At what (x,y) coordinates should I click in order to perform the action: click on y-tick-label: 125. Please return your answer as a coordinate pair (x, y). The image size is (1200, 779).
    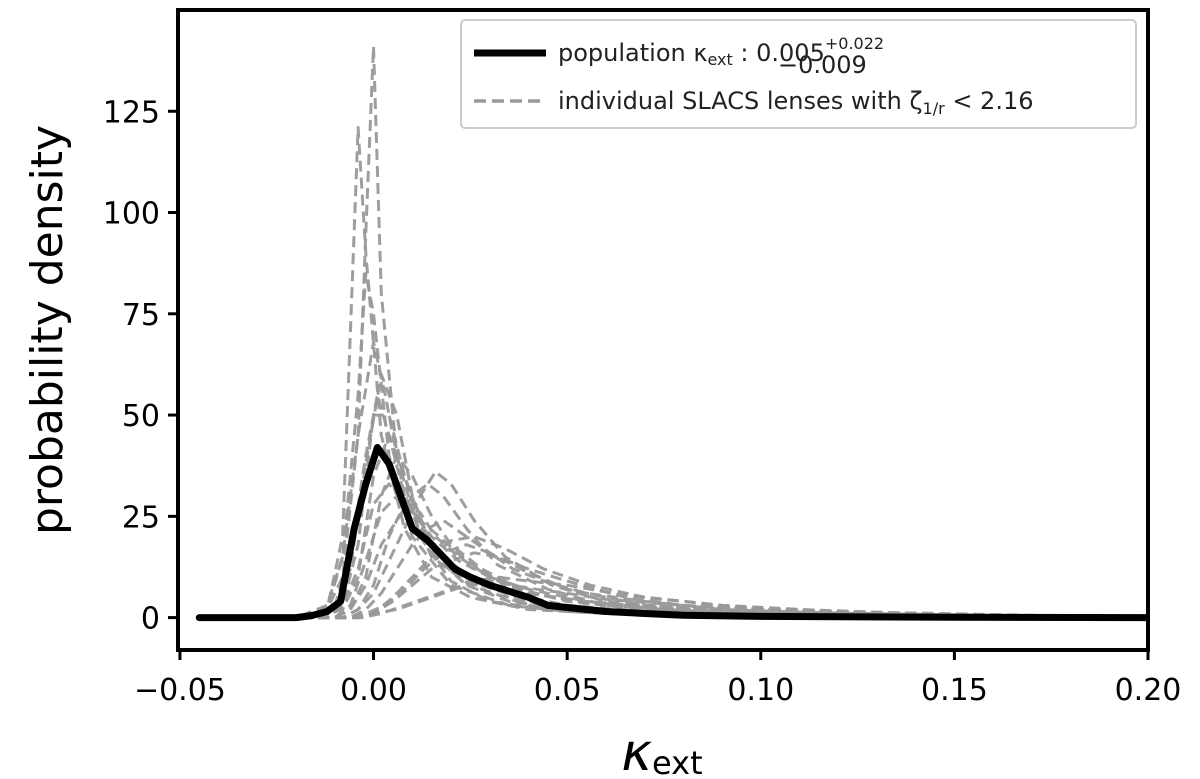
    Looking at the image, I should click on (131, 112).